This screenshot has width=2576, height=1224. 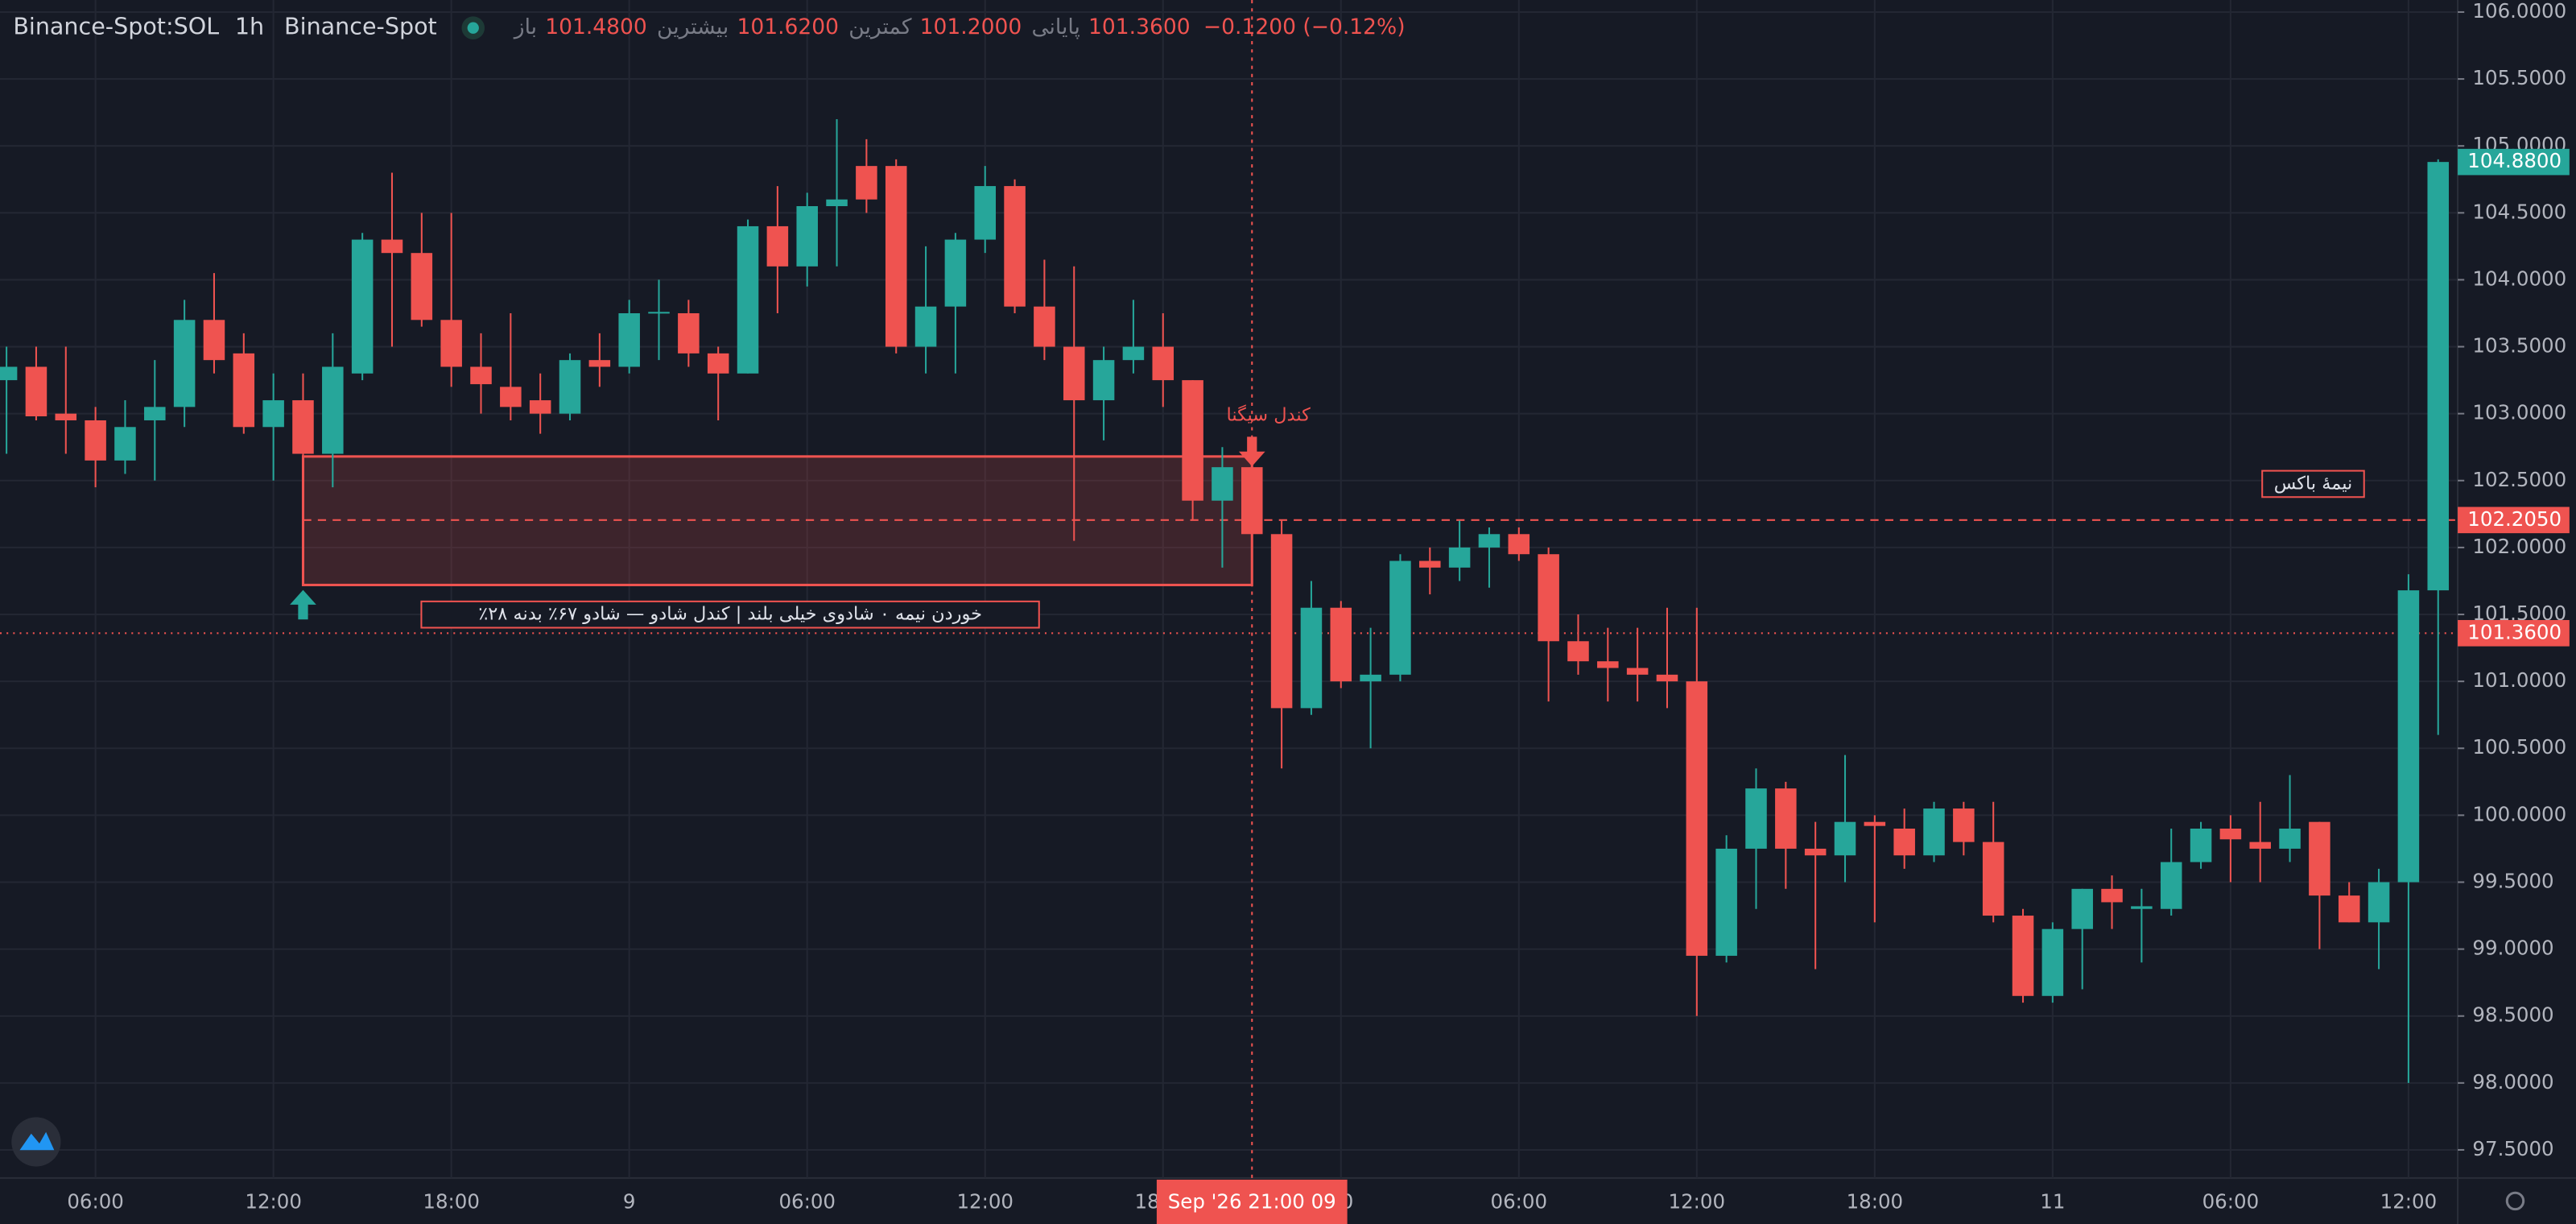 What do you see at coordinates (1055, 26) in the screenshot?
I see `legend-name: پایانی` at bounding box center [1055, 26].